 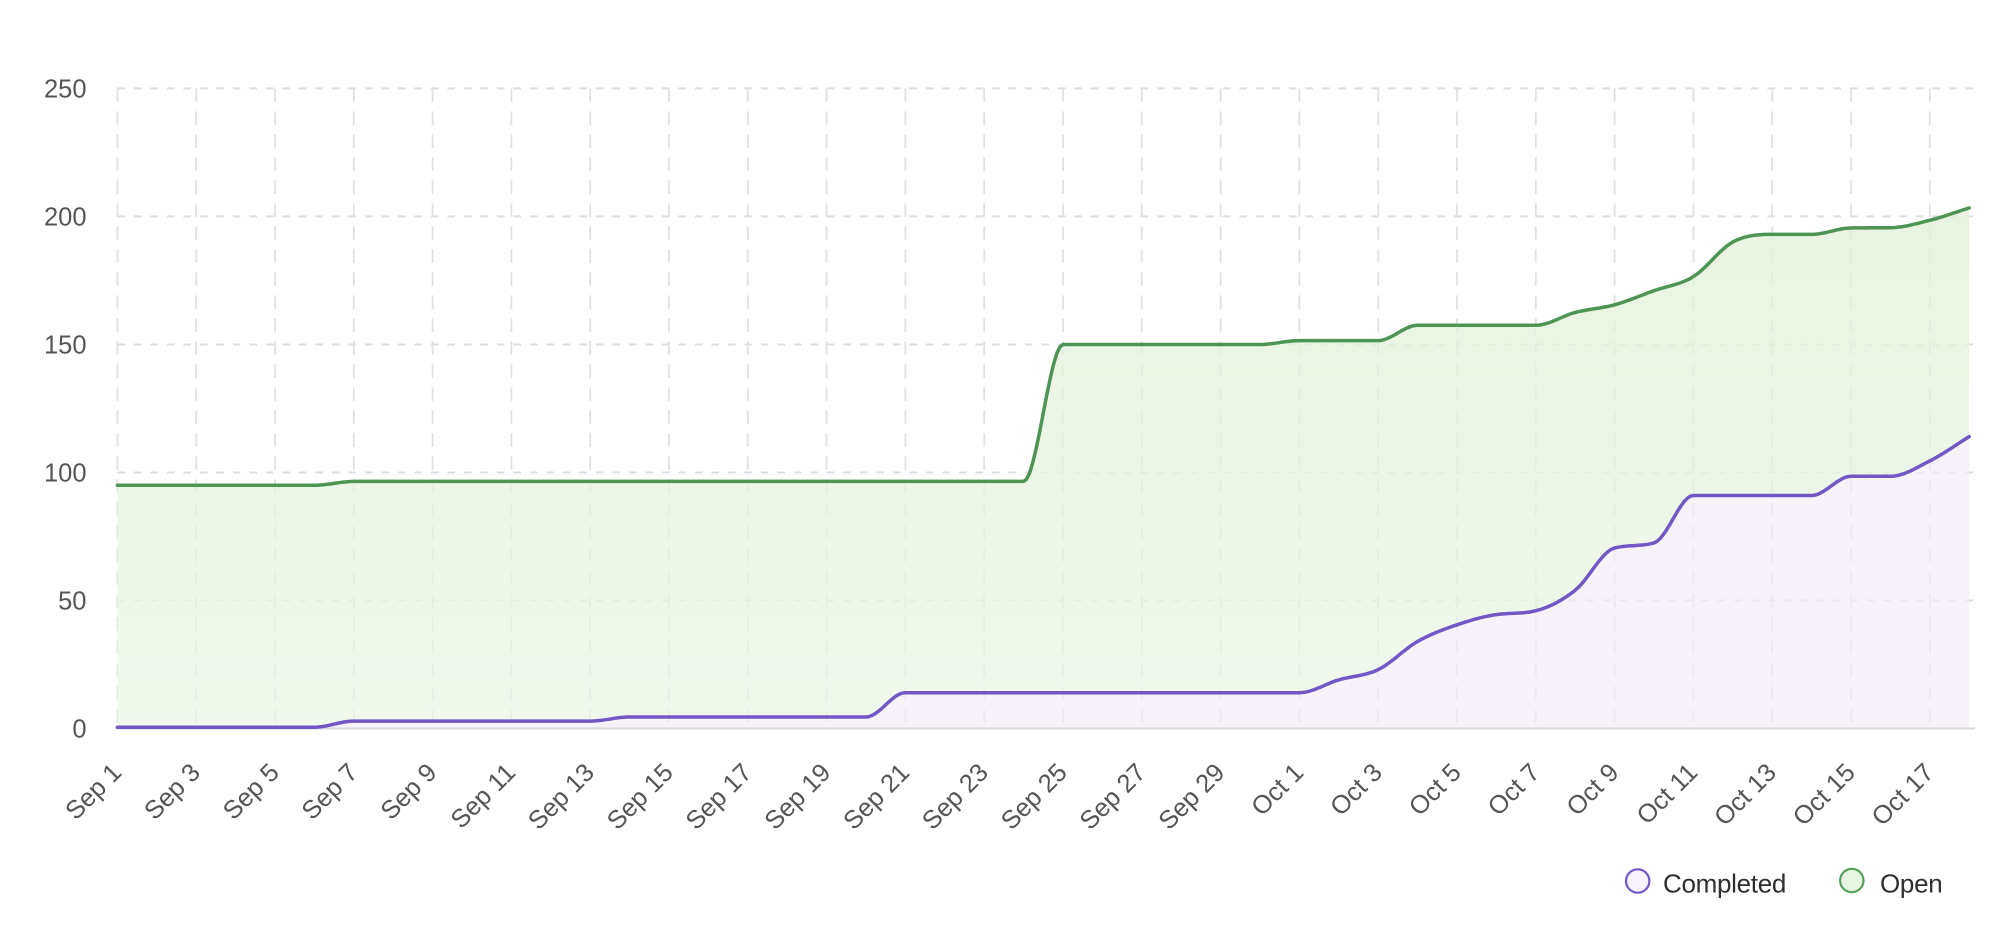 What do you see at coordinates (79, 730) in the screenshot?
I see `svg-text: 0` at bounding box center [79, 730].